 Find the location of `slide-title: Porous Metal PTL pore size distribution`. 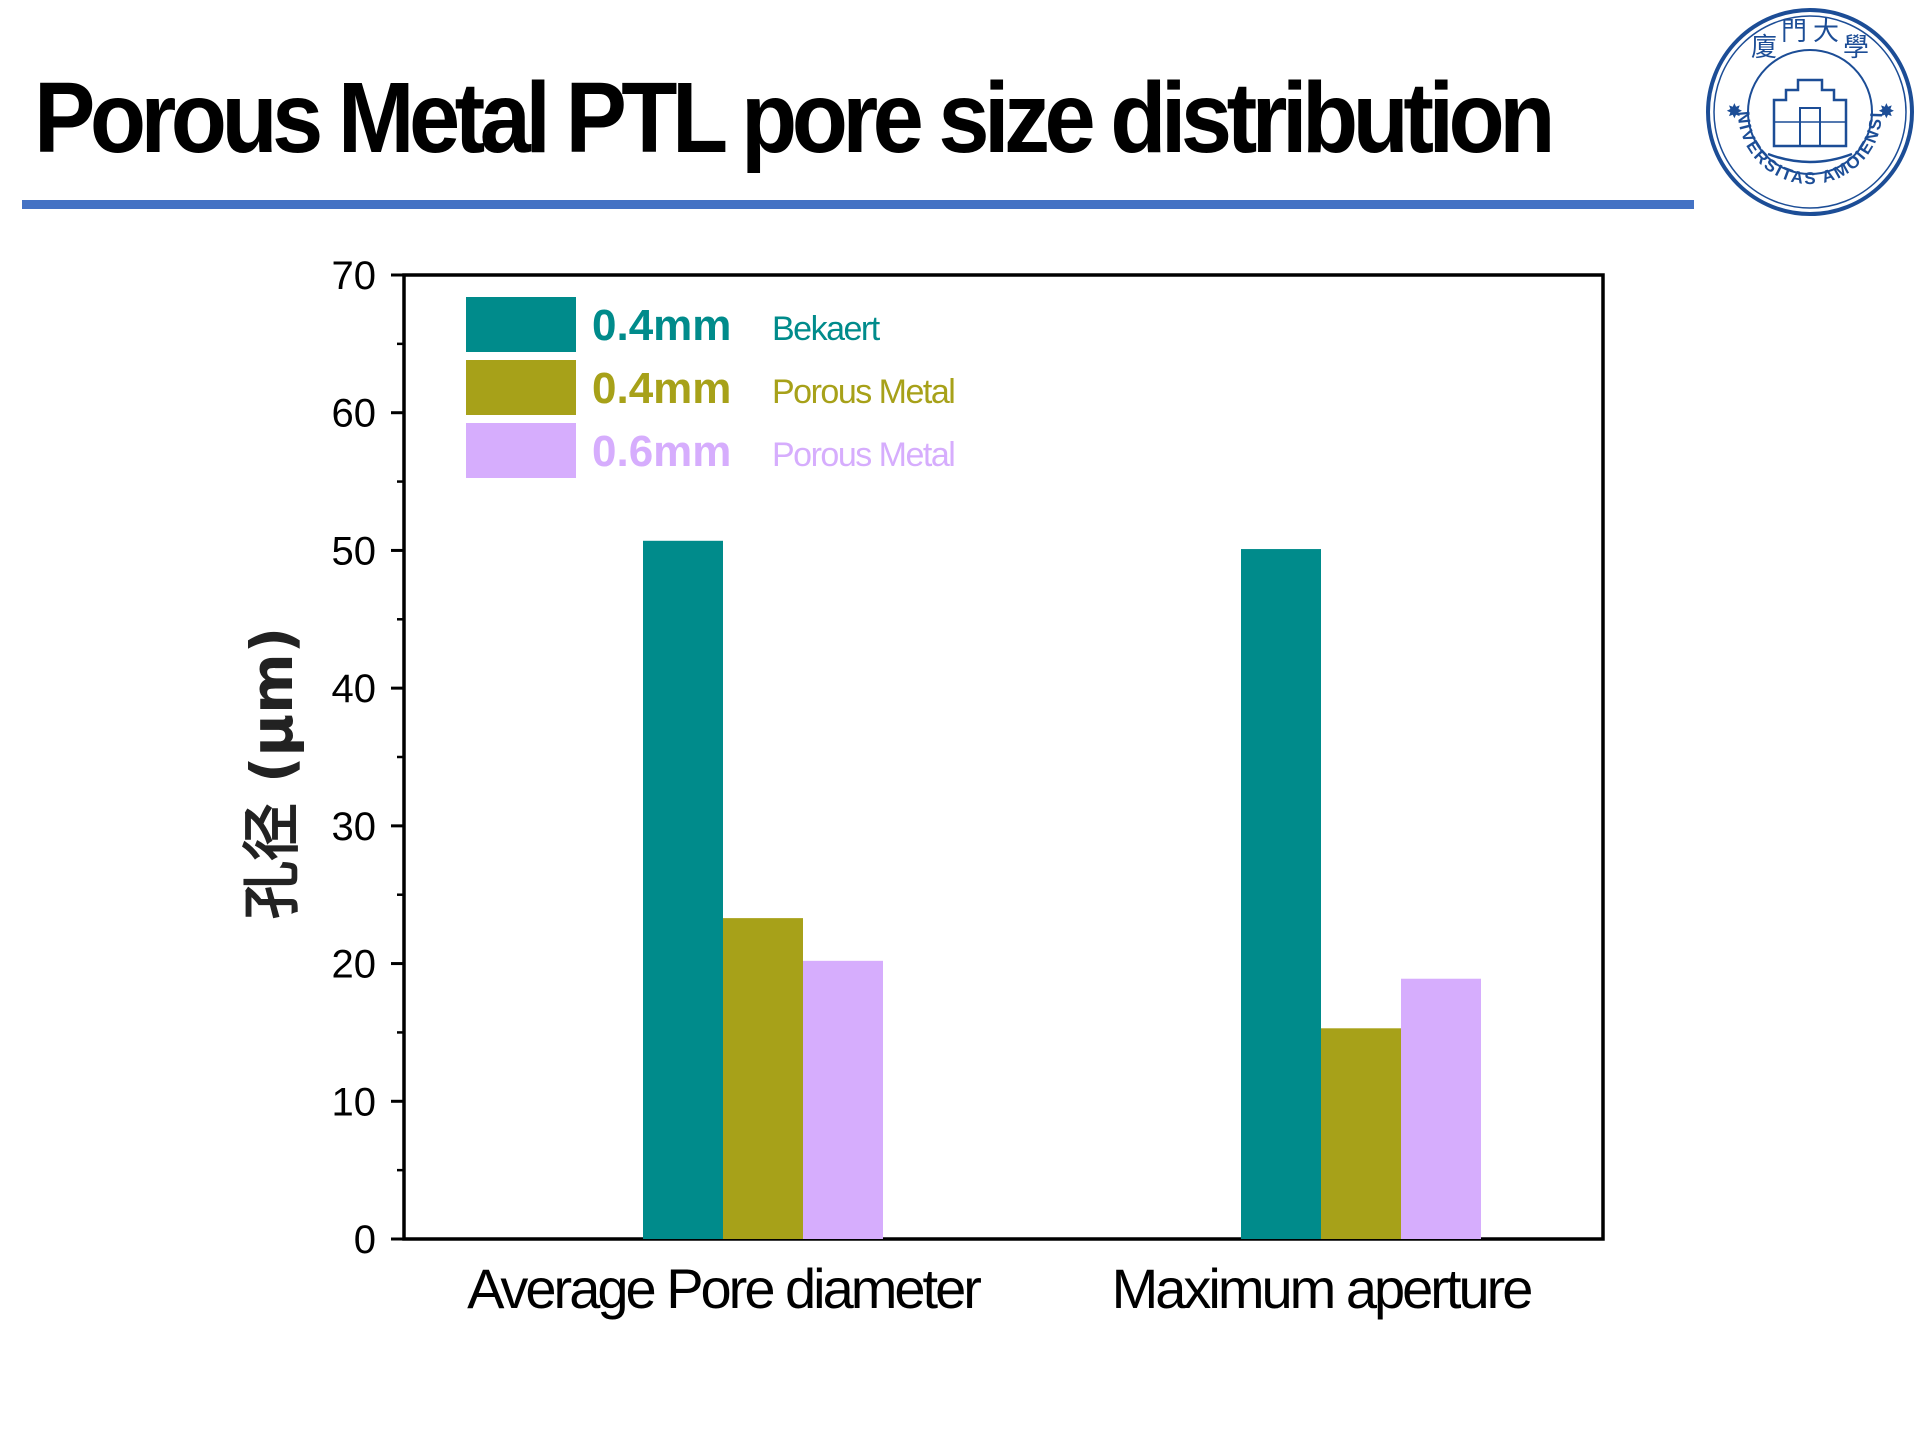

slide-title: Porous Metal PTL pore size distribution is located at coordinates (794, 118).